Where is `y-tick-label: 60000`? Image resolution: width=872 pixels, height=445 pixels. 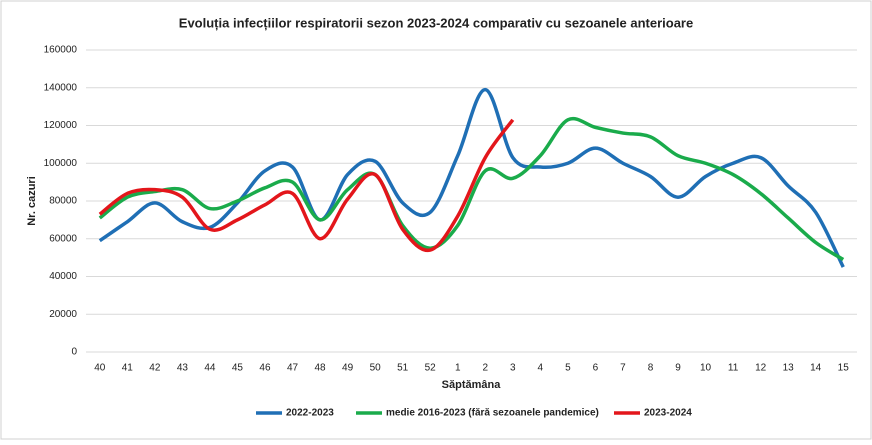 y-tick-label: 60000 is located at coordinates (63, 238).